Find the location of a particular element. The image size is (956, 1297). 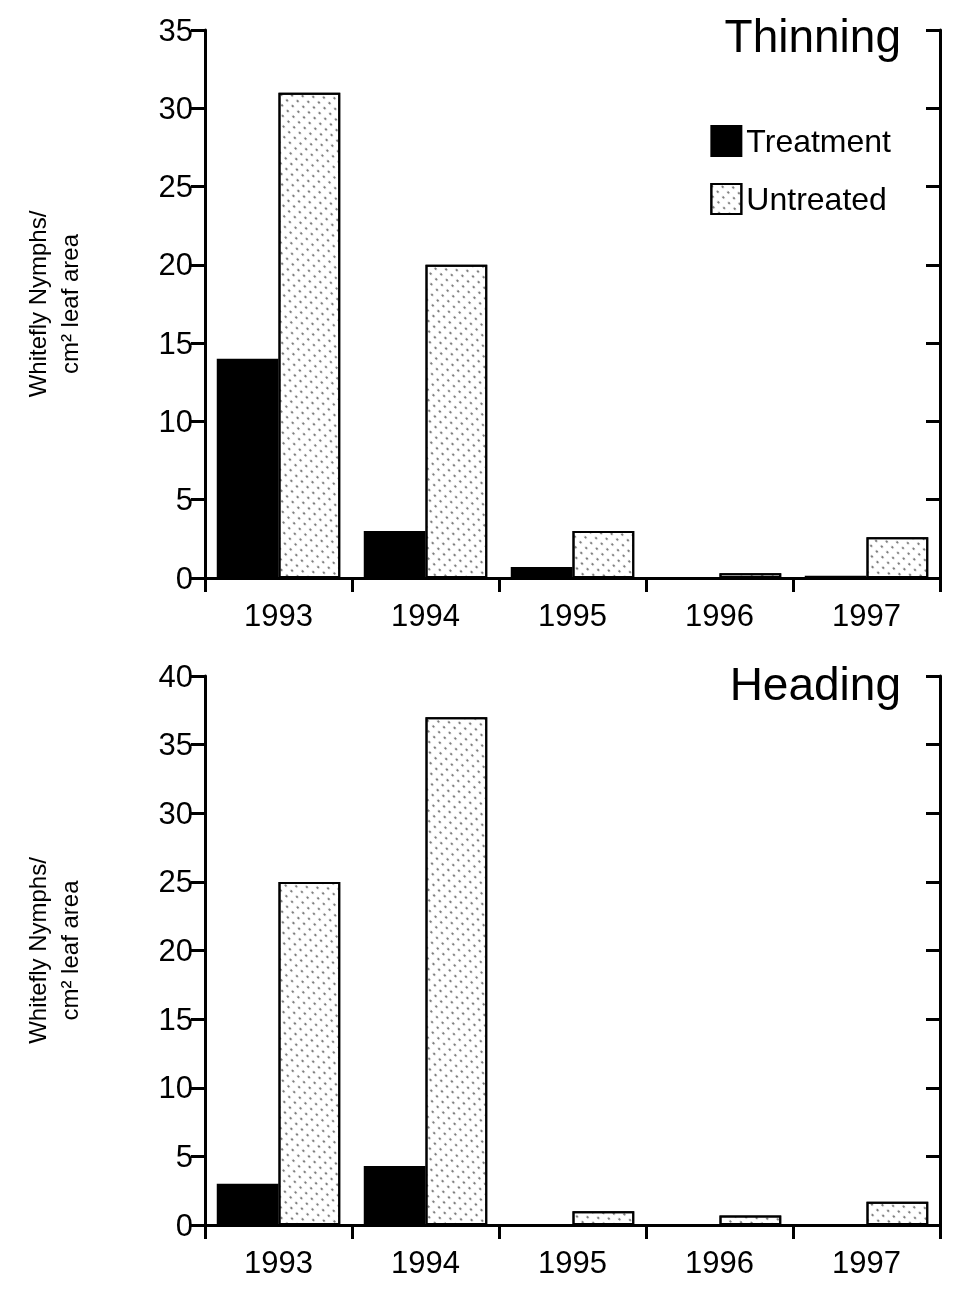

chart-title: Heading is located at coordinates (815, 684).